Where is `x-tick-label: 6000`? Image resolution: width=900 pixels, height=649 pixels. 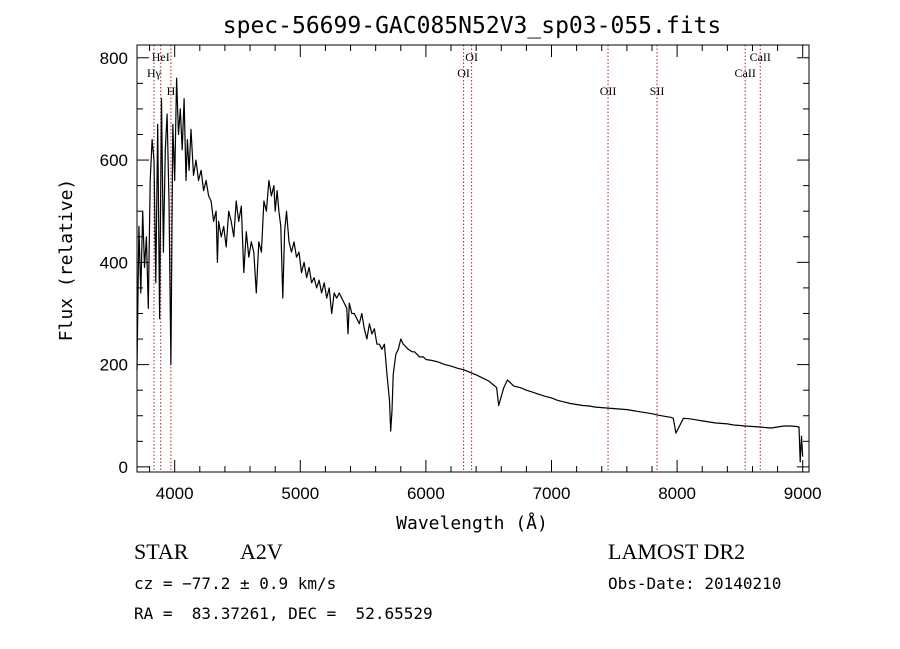
x-tick-label: 6000 is located at coordinates (426, 493).